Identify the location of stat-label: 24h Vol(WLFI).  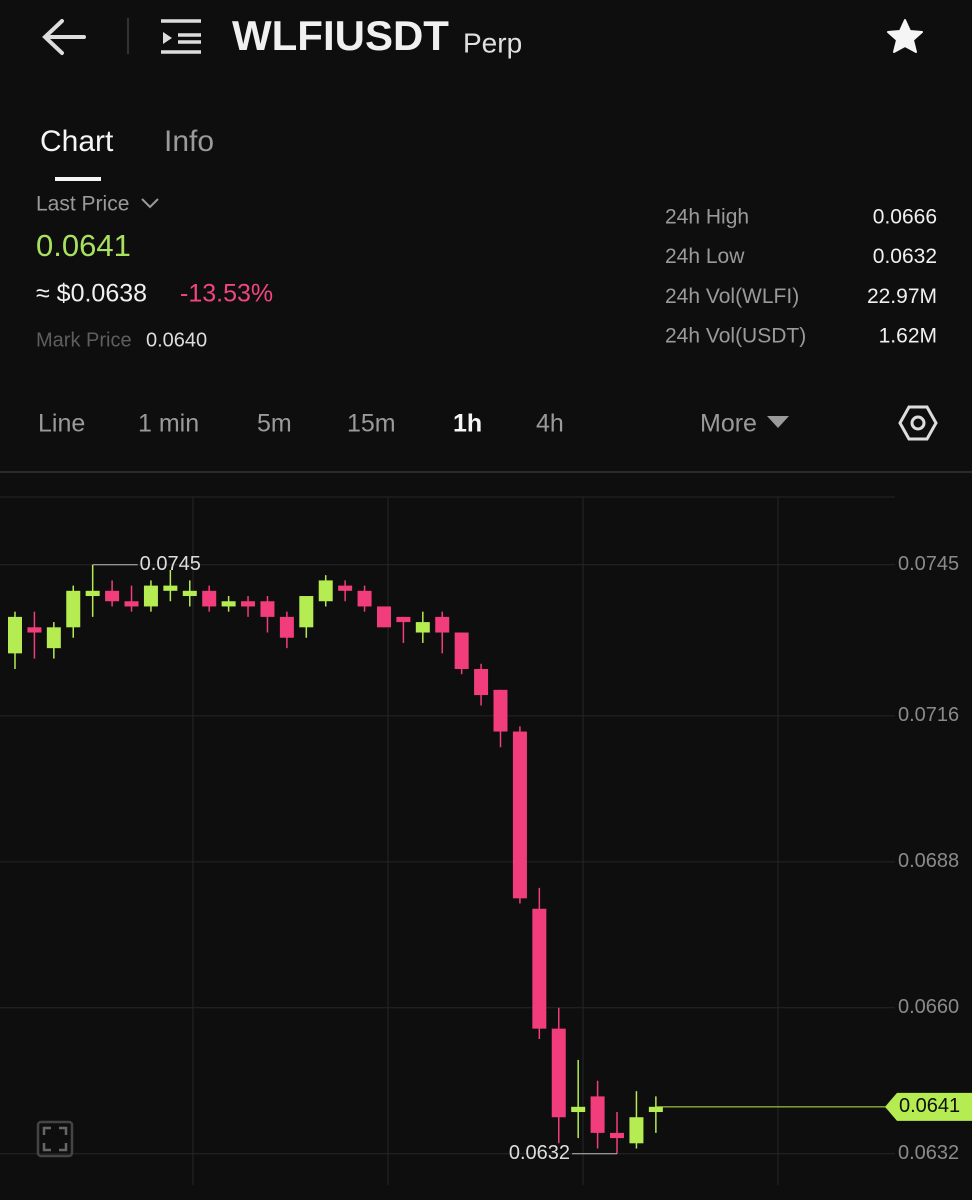
(732, 296).